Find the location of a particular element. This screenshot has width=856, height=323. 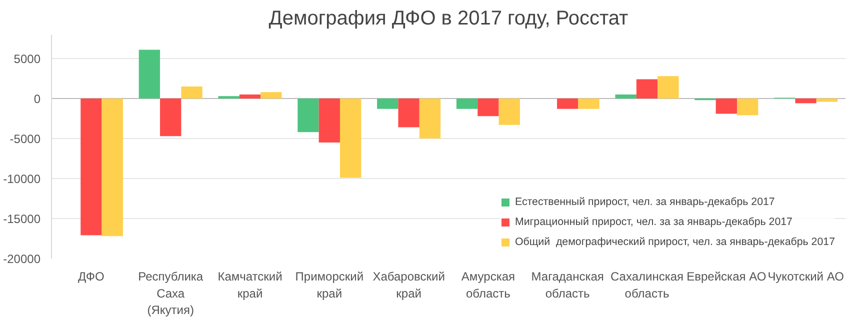

x-tick-label: Приморский край is located at coordinates (329, 285).